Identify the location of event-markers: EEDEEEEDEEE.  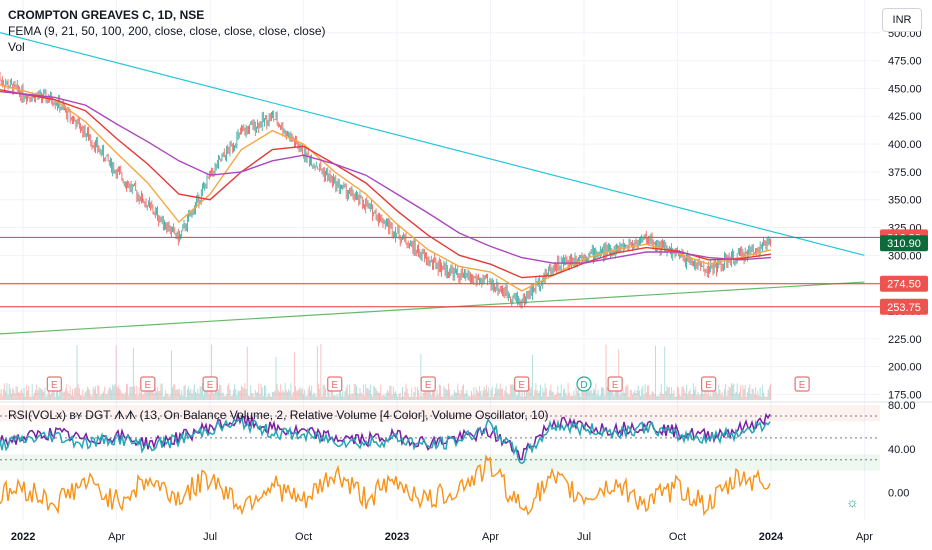
(428, 384).